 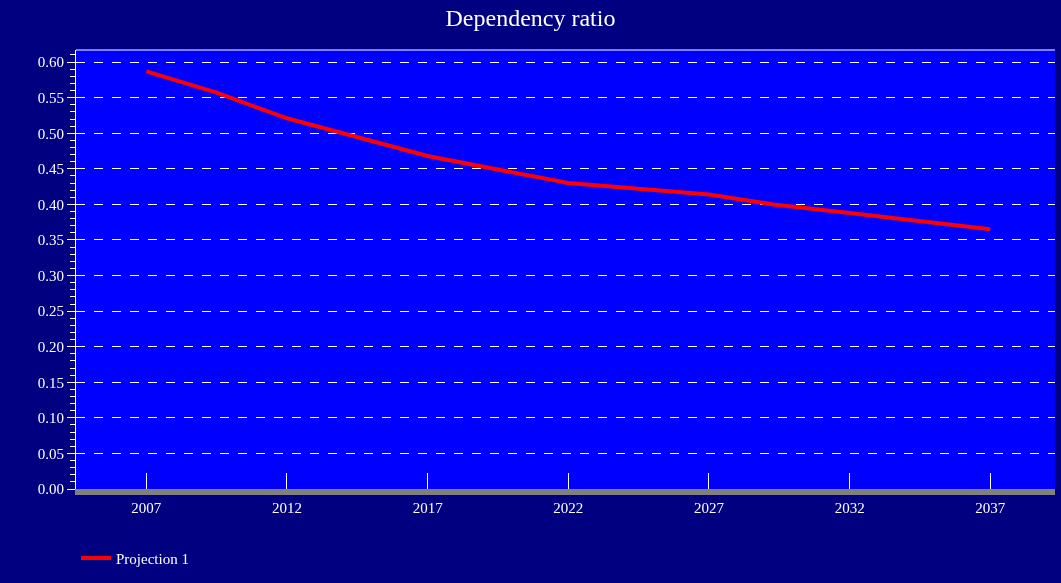 What do you see at coordinates (428, 508) in the screenshot?
I see `x-tick-label: 2017` at bounding box center [428, 508].